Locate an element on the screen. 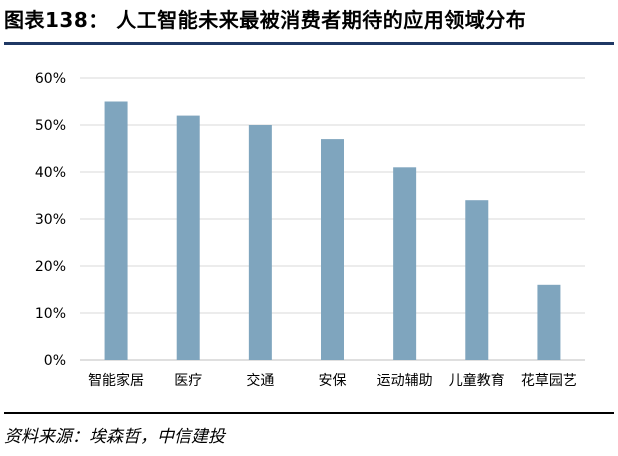 This screenshot has width=618, height=456. y-tick-label: 0% is located at coordinates (55, 361).